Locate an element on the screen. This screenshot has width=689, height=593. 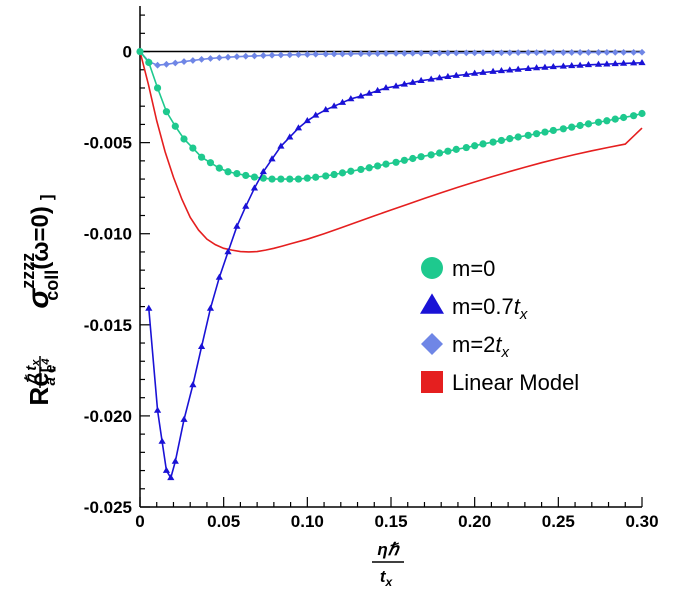
legend-label: m=0.7tx is located at coordinates (490, 308).